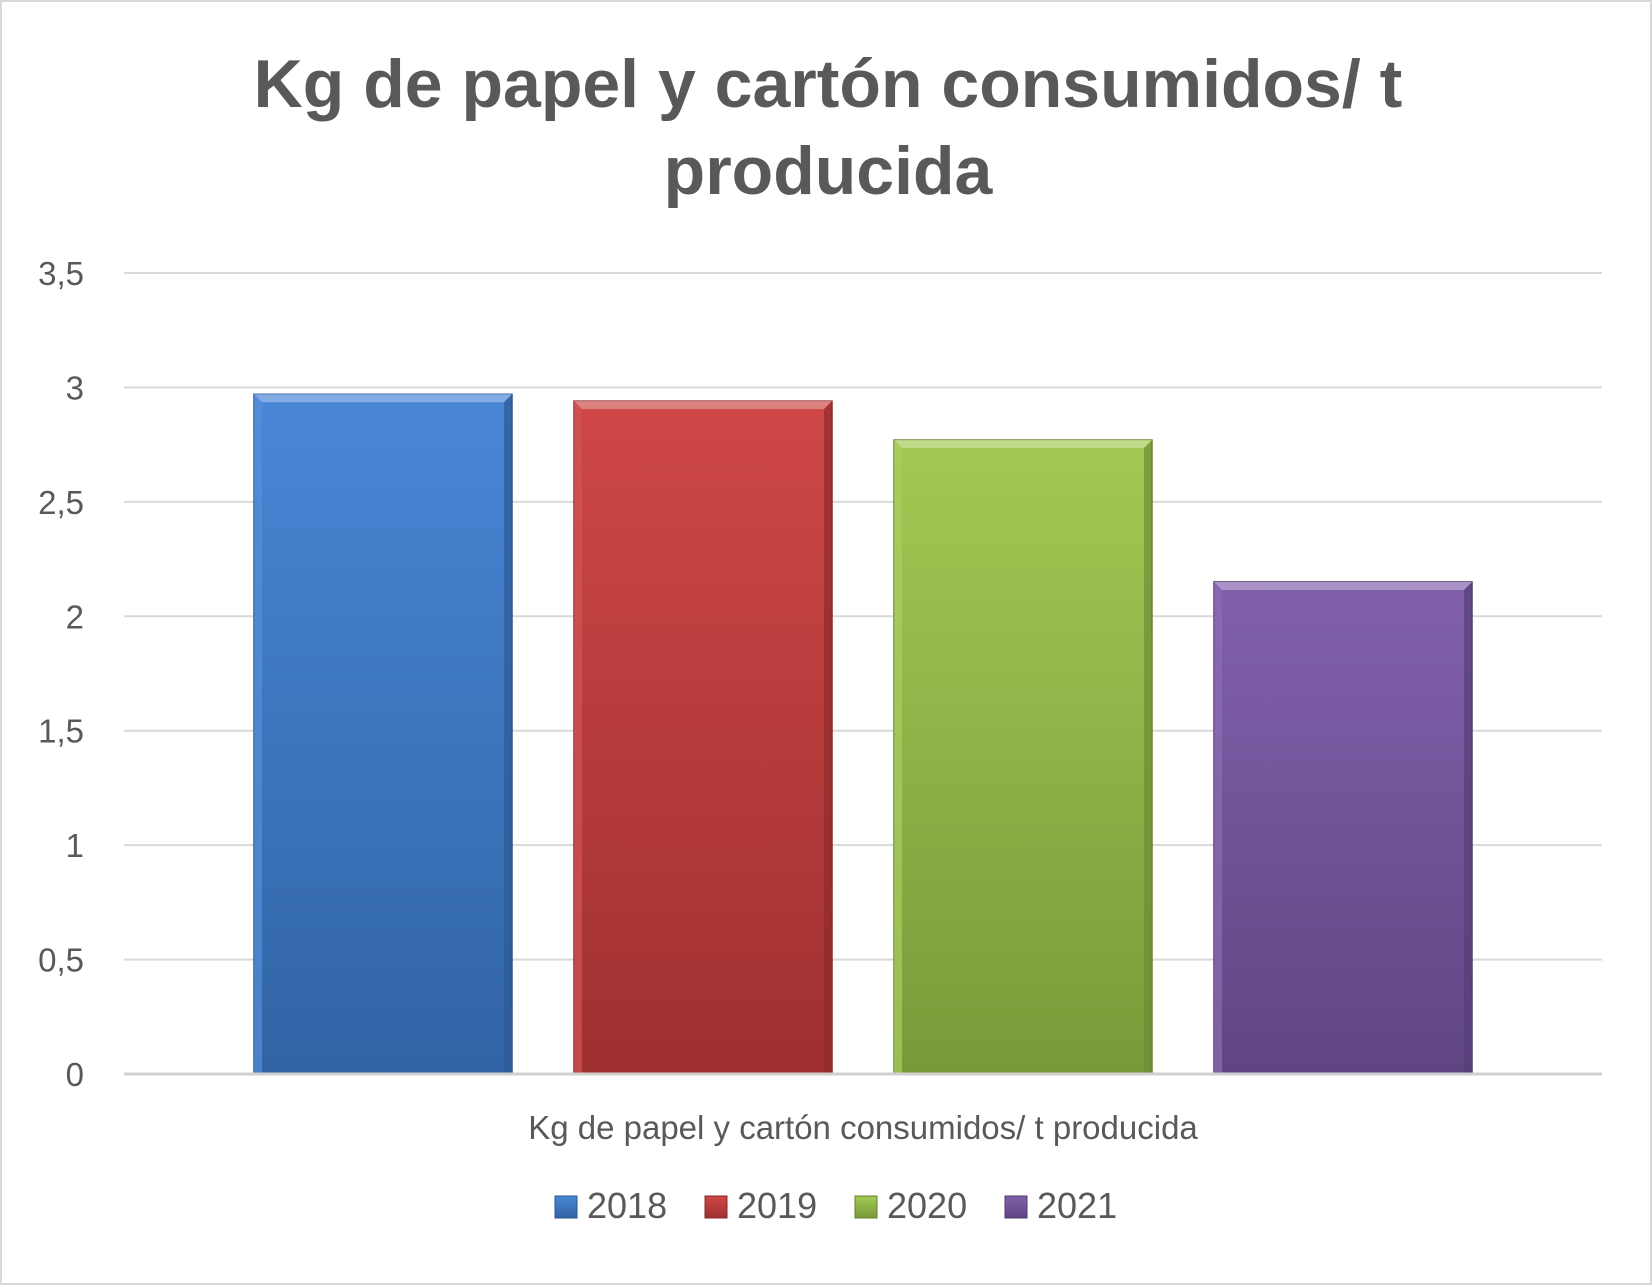 This screenshot has width=1652, height=1287. What do you see at coordinates (61, 674) in the screenshot?
I see `y-axis-tick-labels: 0 0,5 1 1,5 2 2,5 3 3,5` at bounding box center [61, 674].